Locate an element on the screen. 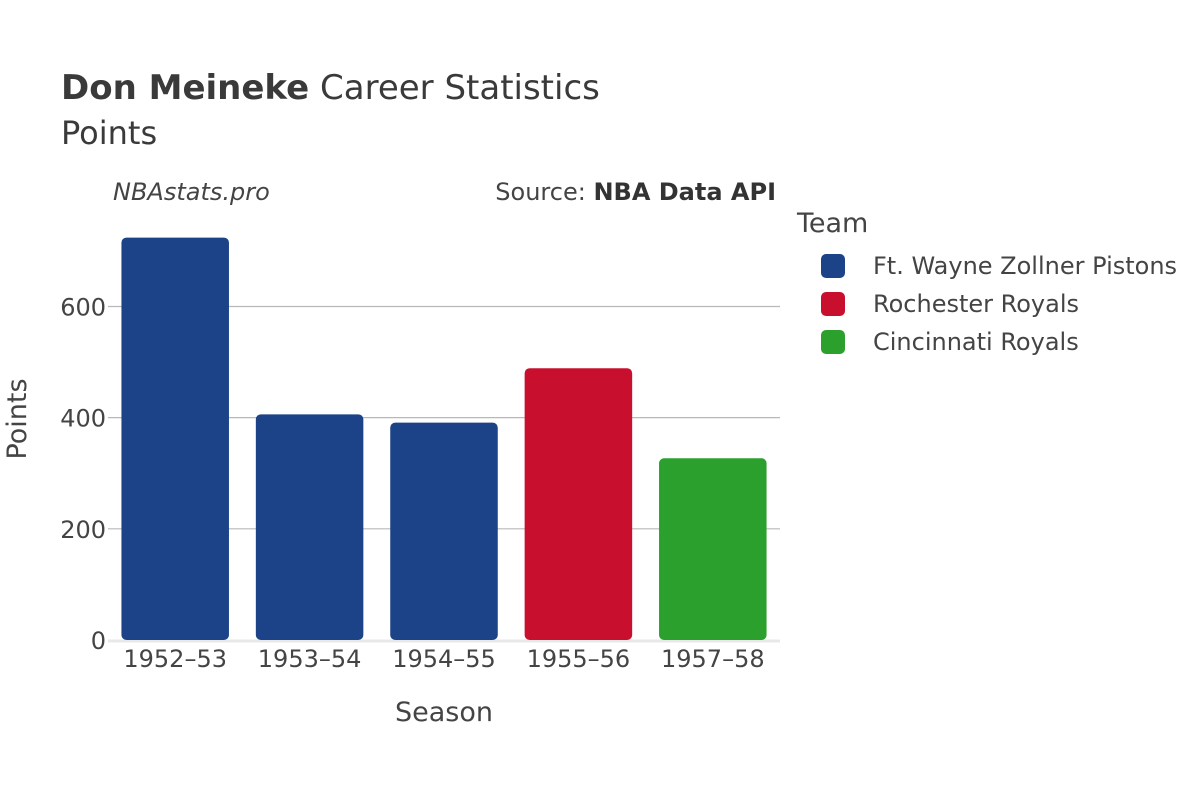  legend-item: Cincinnati Royals is located at coordinates (987, 342).